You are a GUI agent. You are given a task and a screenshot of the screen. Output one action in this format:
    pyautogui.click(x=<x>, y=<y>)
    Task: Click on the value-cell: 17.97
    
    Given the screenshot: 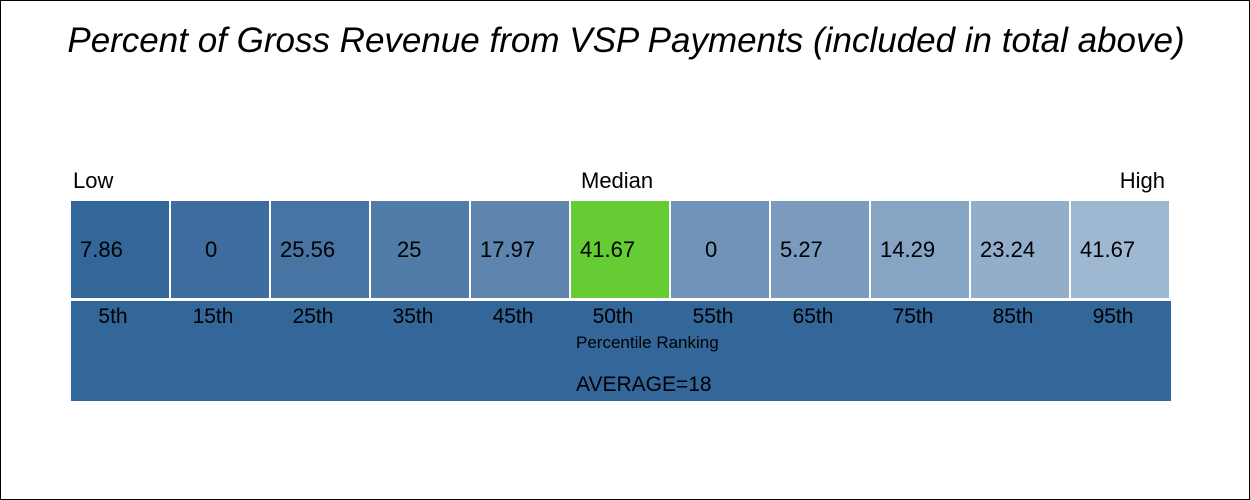 What is the action you would take?
    pyautogui.click(x=520, y=249)
    